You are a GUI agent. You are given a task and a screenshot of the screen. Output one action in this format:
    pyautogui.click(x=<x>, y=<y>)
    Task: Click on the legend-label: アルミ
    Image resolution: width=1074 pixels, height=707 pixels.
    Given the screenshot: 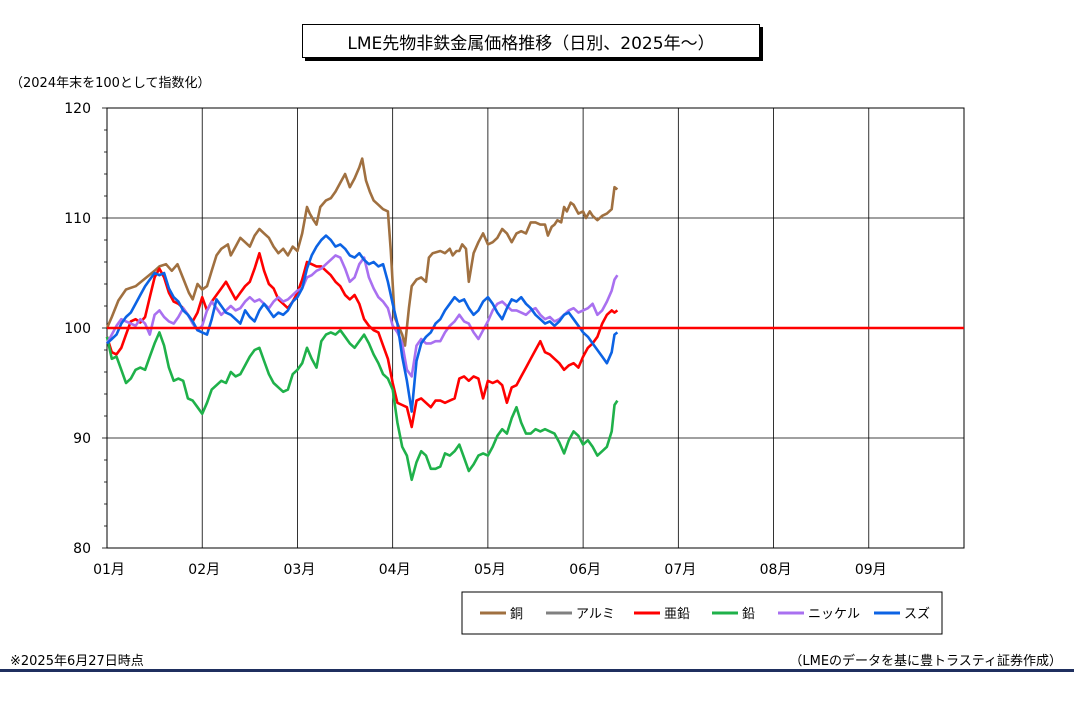 What is the action you would take?
    pyautogui.click(x=595, y=614)
    